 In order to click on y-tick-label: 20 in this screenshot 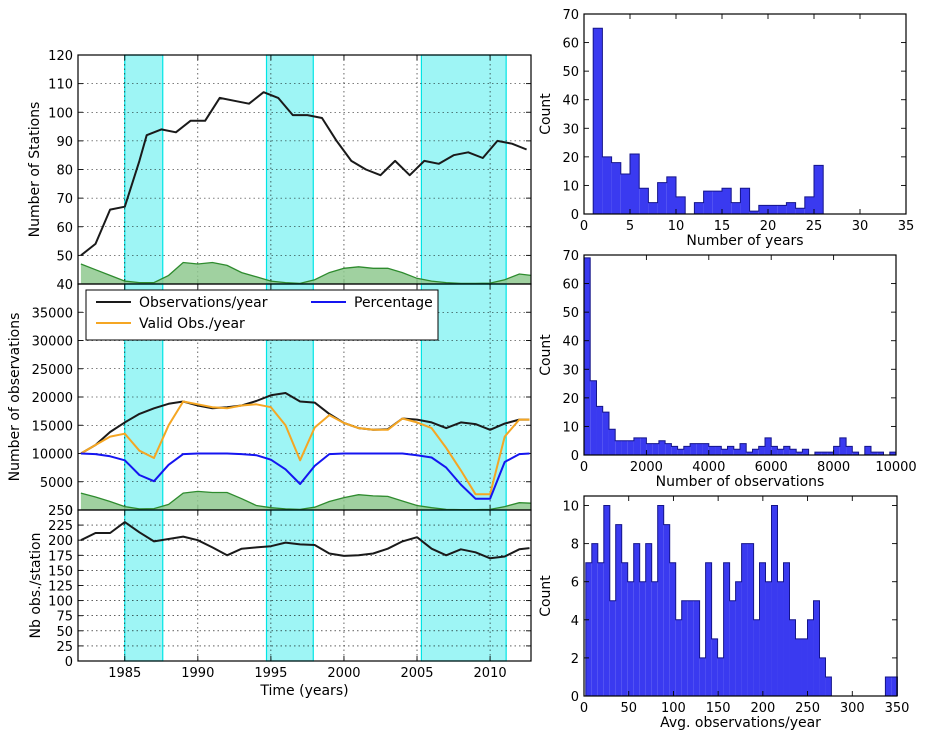, I will do `click(570, 158)`.